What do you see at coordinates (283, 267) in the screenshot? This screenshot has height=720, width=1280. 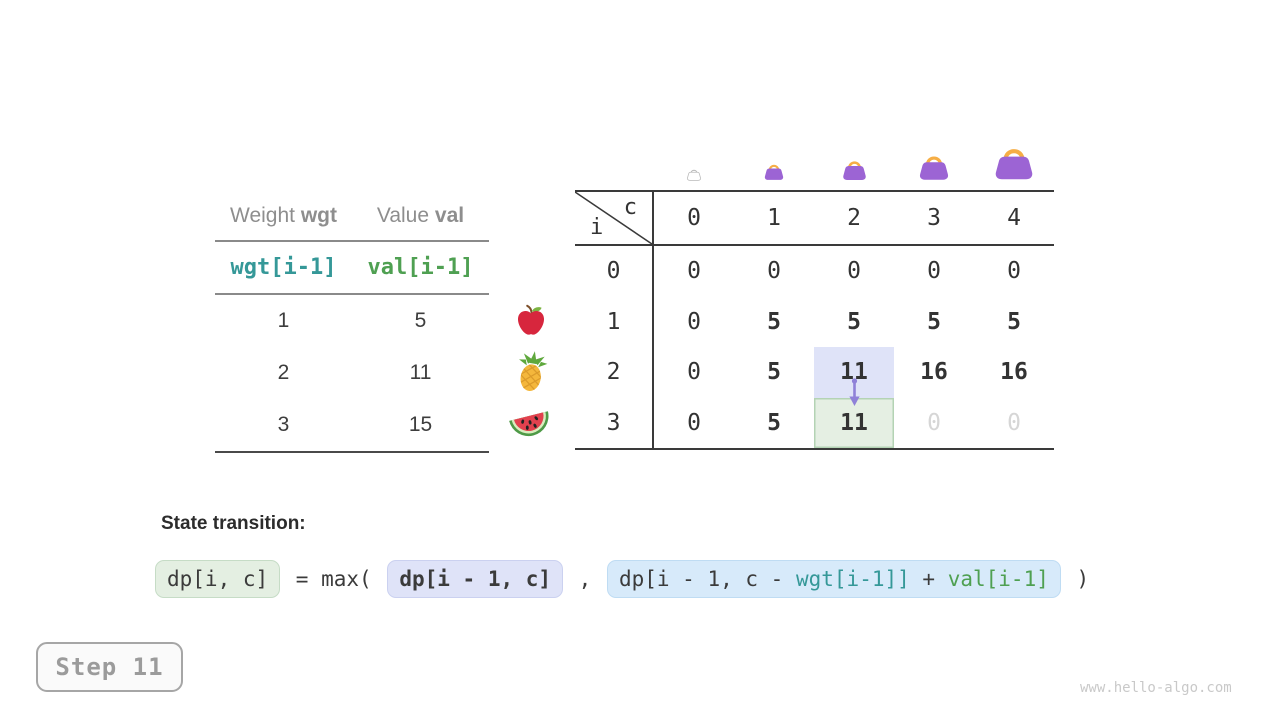 I see `items-index-cell: wgt[i-1]` at bounding box center [283, 267].